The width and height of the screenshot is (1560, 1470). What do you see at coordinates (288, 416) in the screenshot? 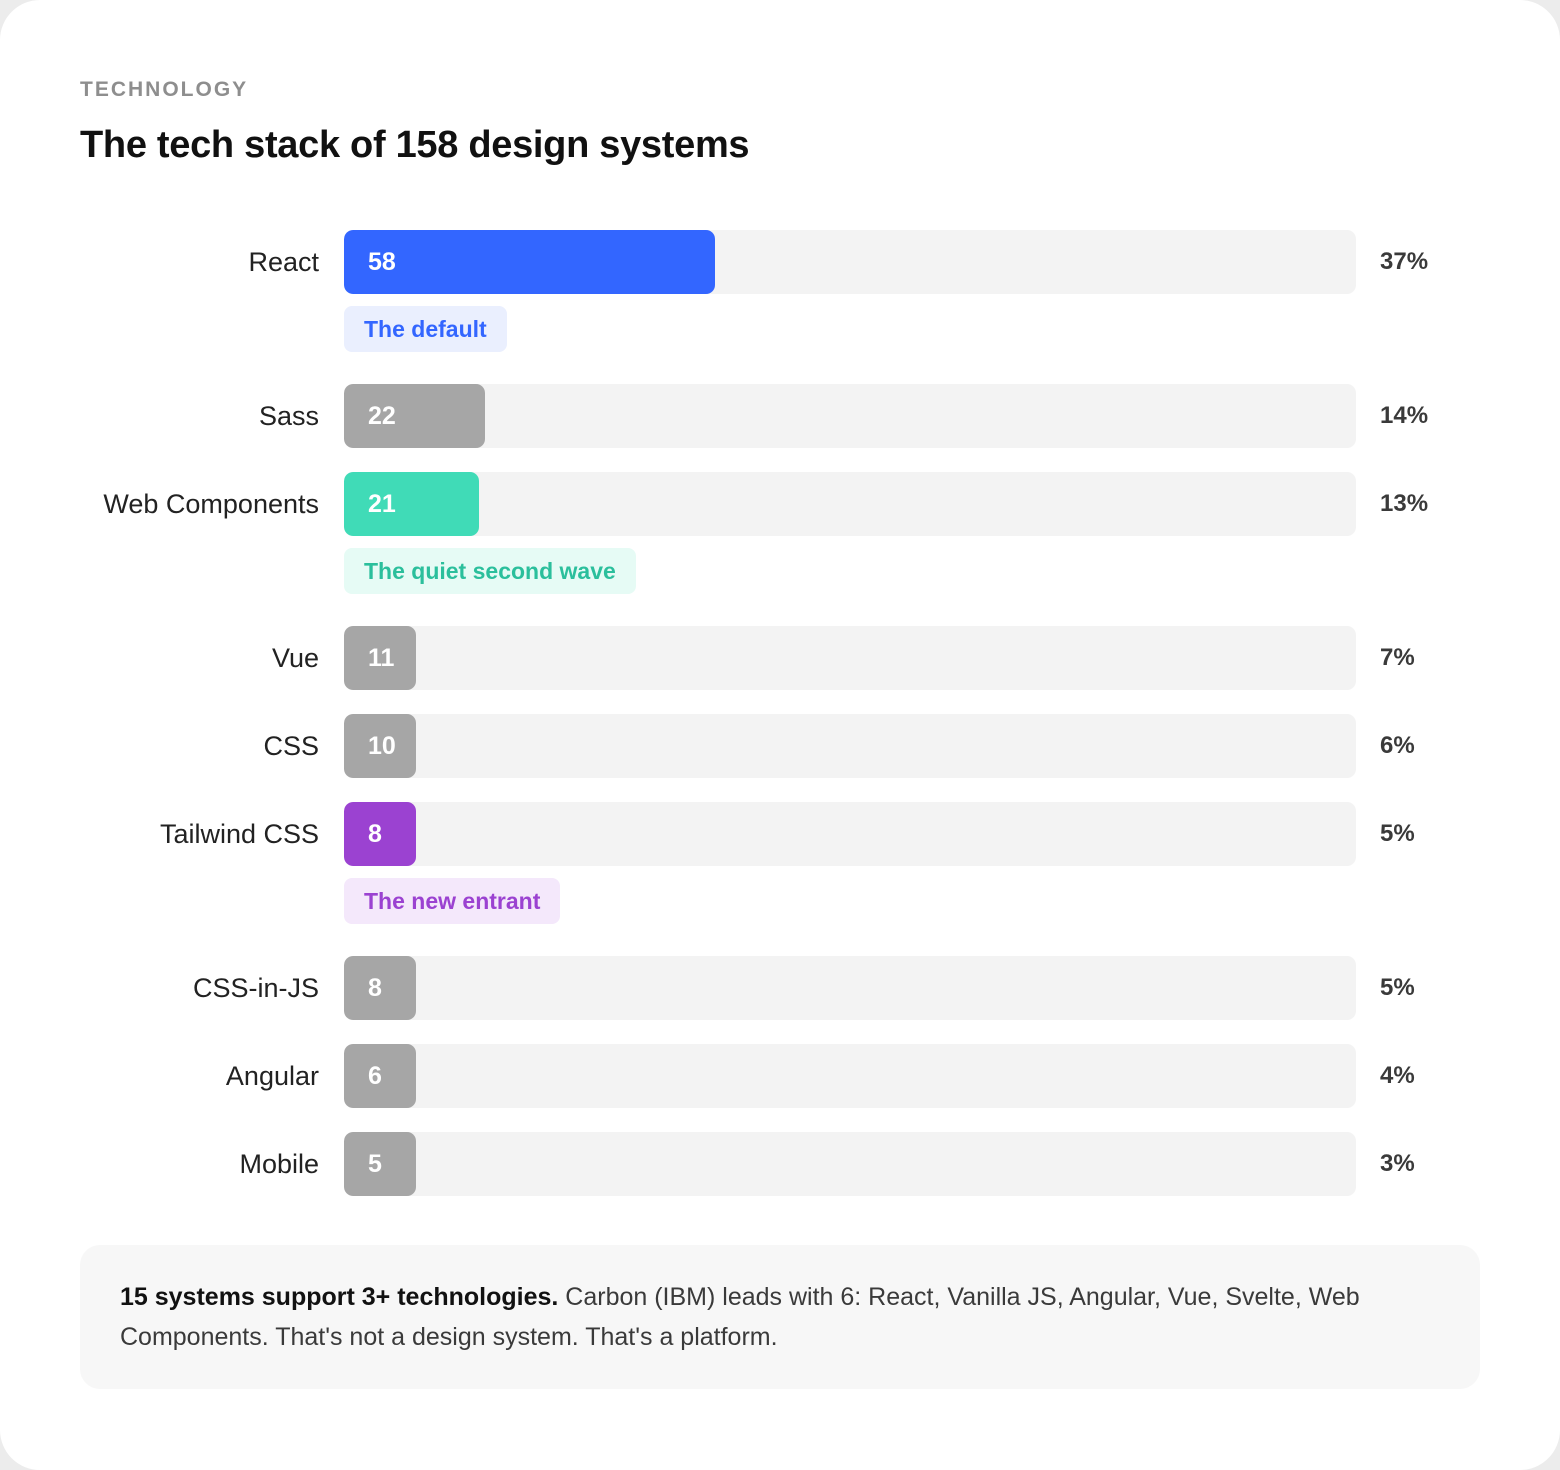
I see `category-label-sass: Sass` at bounding box center [288, 416].